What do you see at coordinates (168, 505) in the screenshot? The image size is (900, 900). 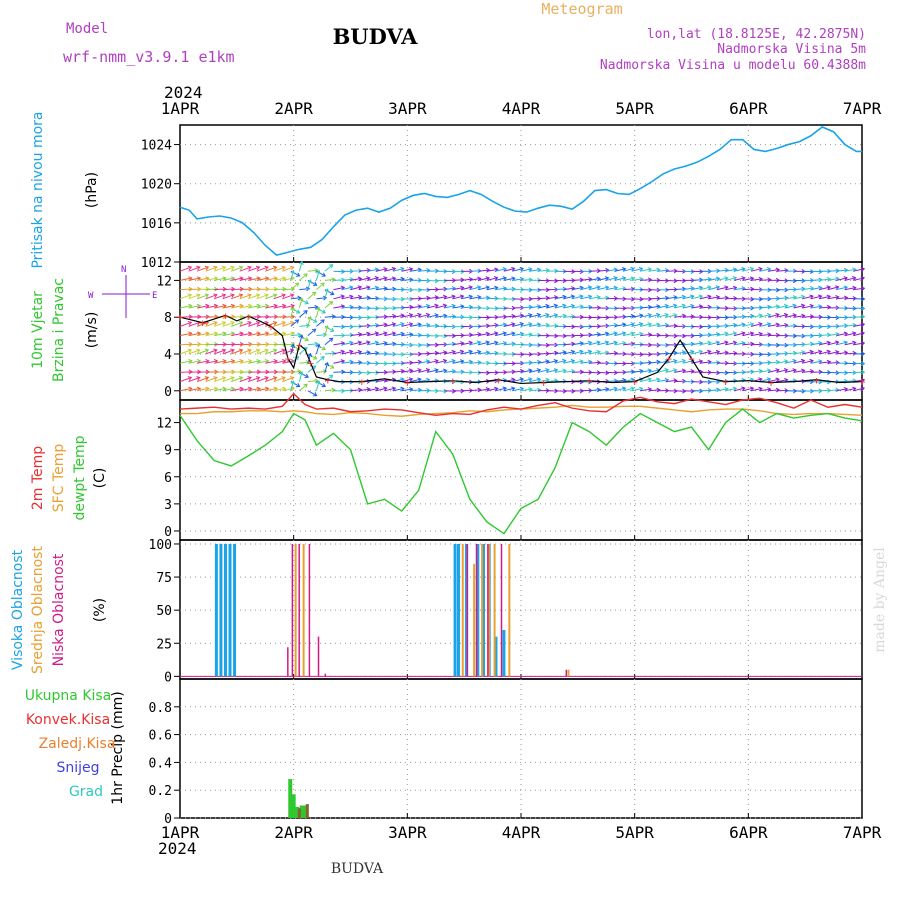 I see `y-tick-label: 3` at bounding box center [168, 505].